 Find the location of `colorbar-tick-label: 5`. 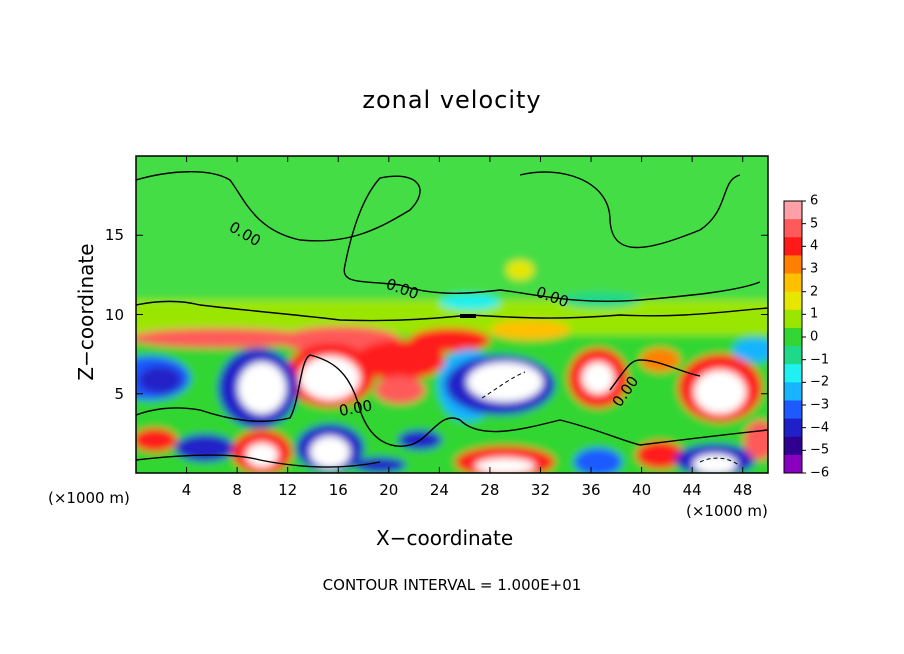

colorbar-tick-label: 5 is located at coordinates (814, 224).